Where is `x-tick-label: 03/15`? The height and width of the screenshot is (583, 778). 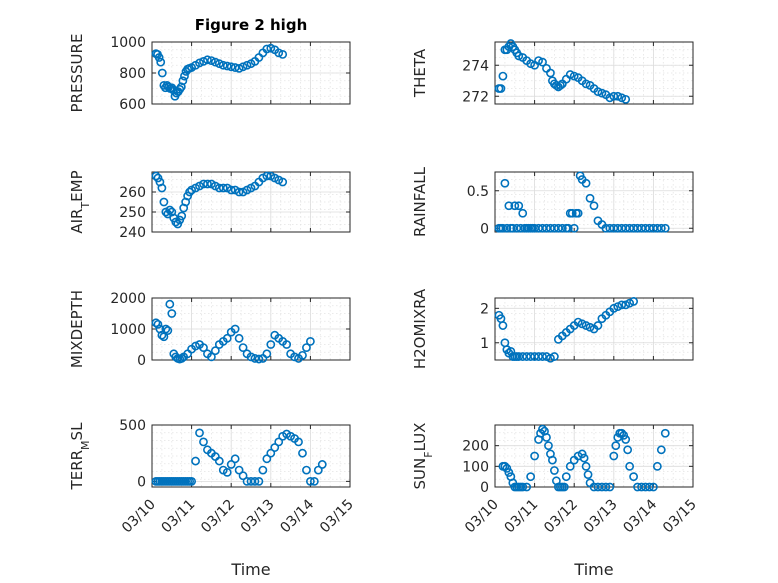
x-tick-label: 03/15 is located at coordinates (680, 517).